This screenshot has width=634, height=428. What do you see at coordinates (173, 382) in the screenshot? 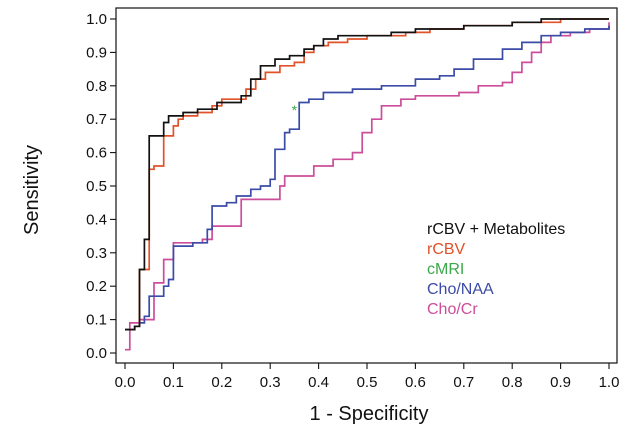
I see `x-tick-label: 0.1` at bounding box center [173, 382].